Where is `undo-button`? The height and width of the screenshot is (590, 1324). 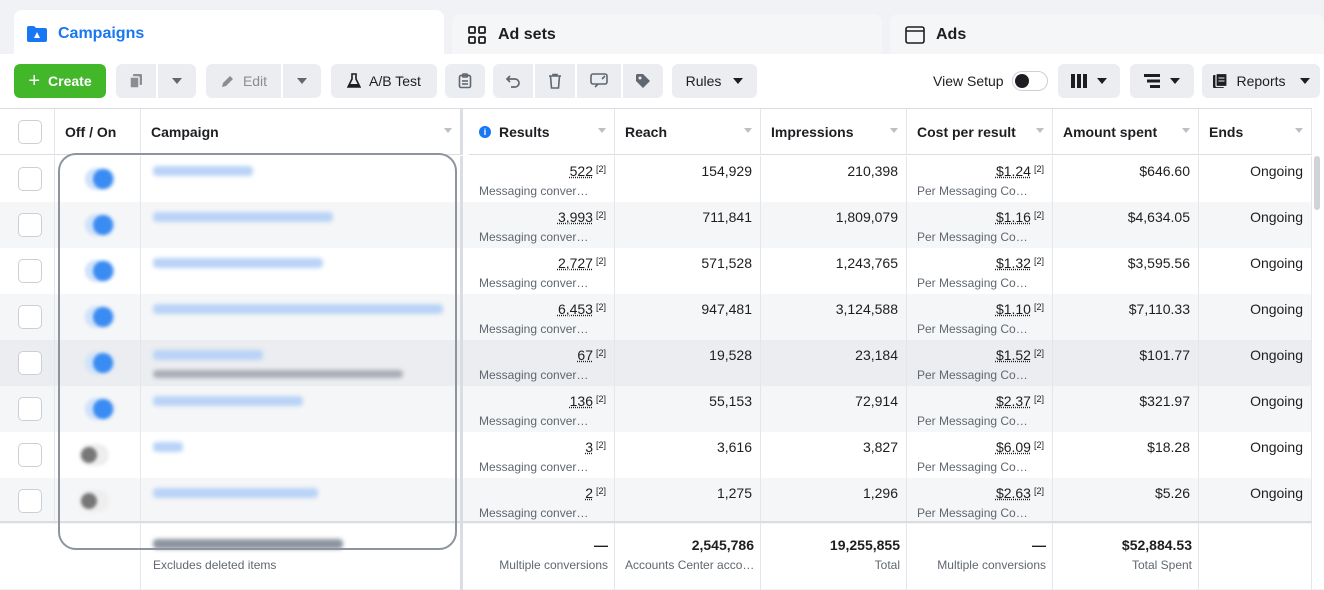
undo-button is located at coordinates (513, 81).